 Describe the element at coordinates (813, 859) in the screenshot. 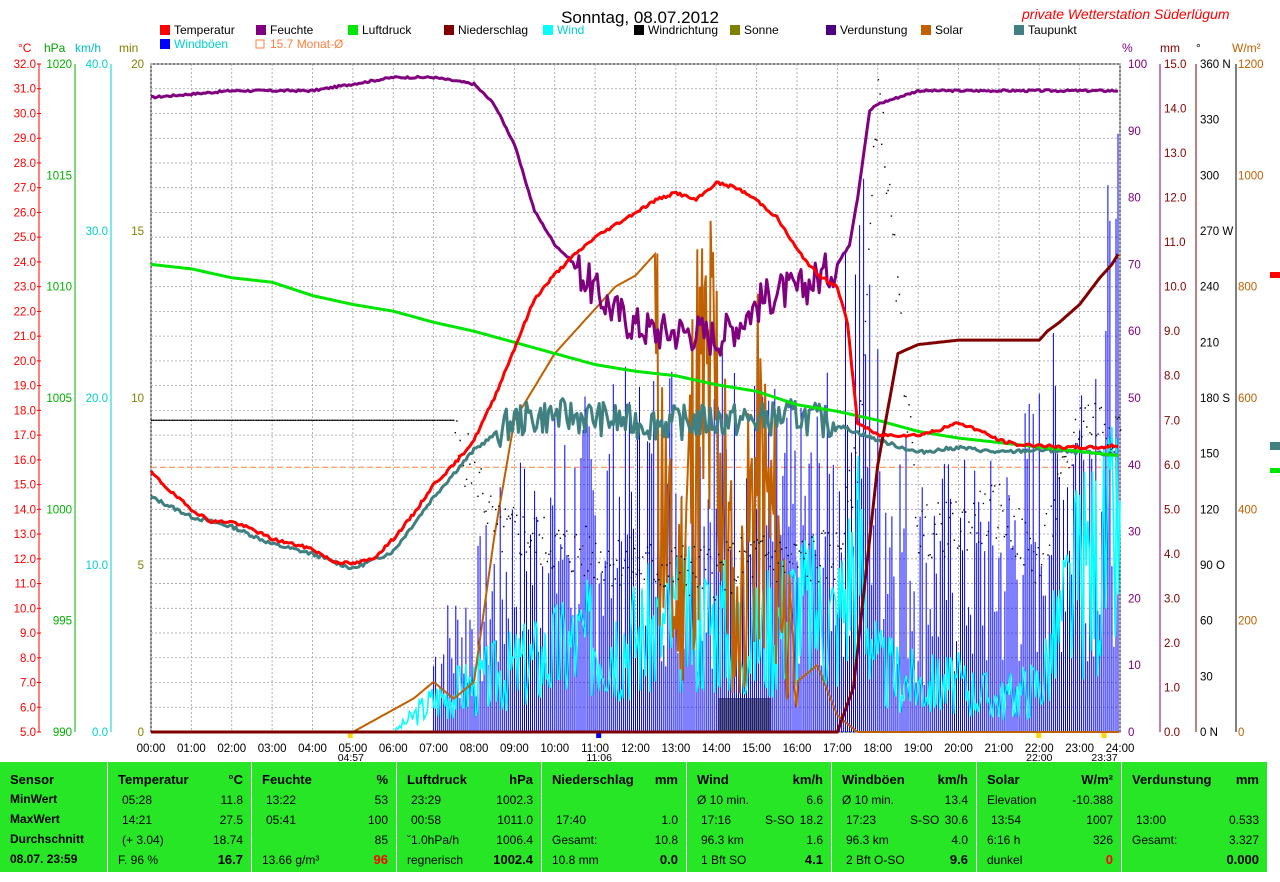

I see `wind-current: 4.1` at that location.